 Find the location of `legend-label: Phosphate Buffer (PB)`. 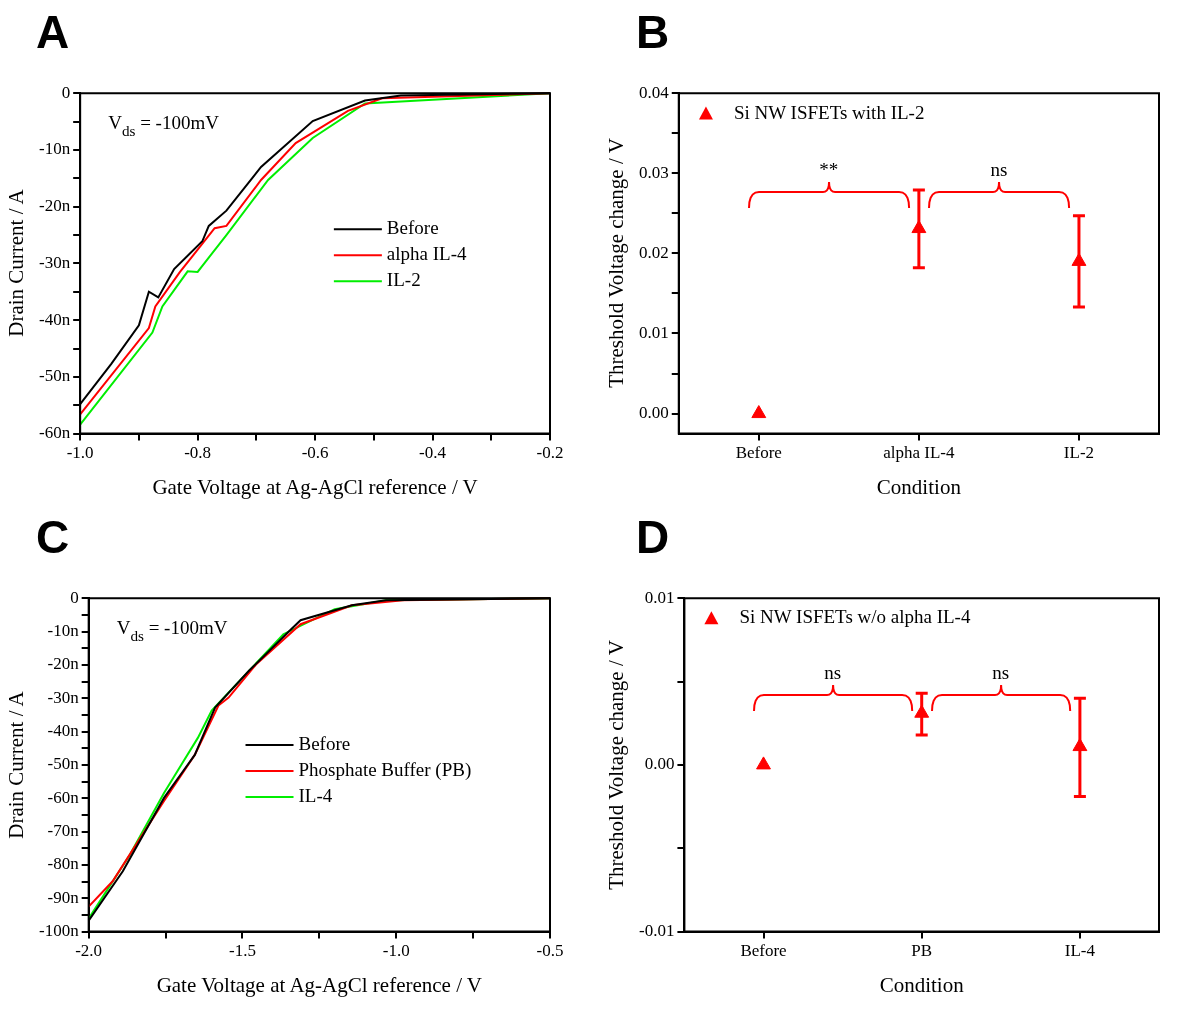

legend-label: Phosphate Buffer (PB) is located at coordinates (385, 769).